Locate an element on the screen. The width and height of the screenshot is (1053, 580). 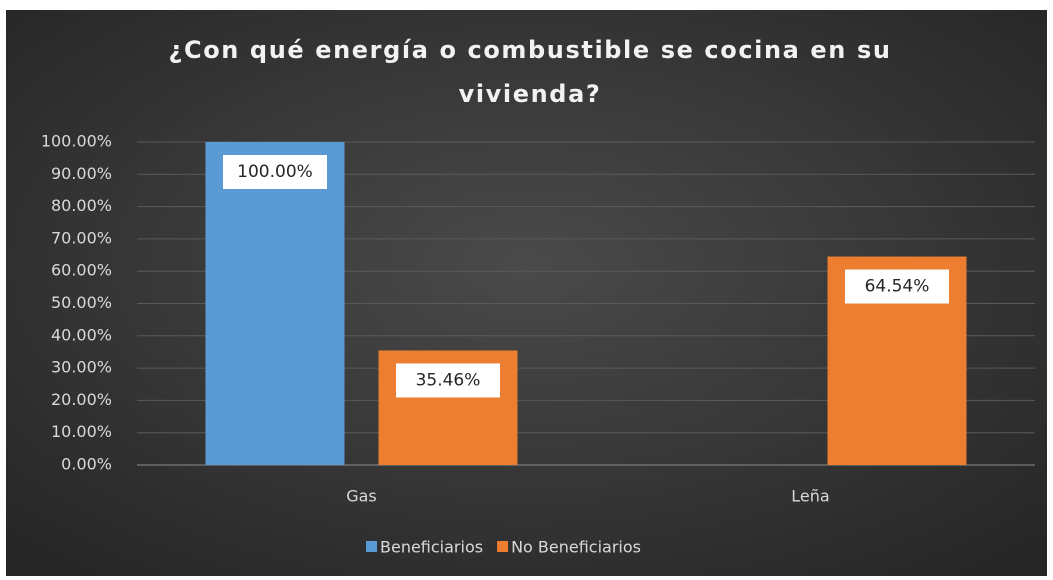
x-tick-label: Leña is located at coordinates (810, 496).